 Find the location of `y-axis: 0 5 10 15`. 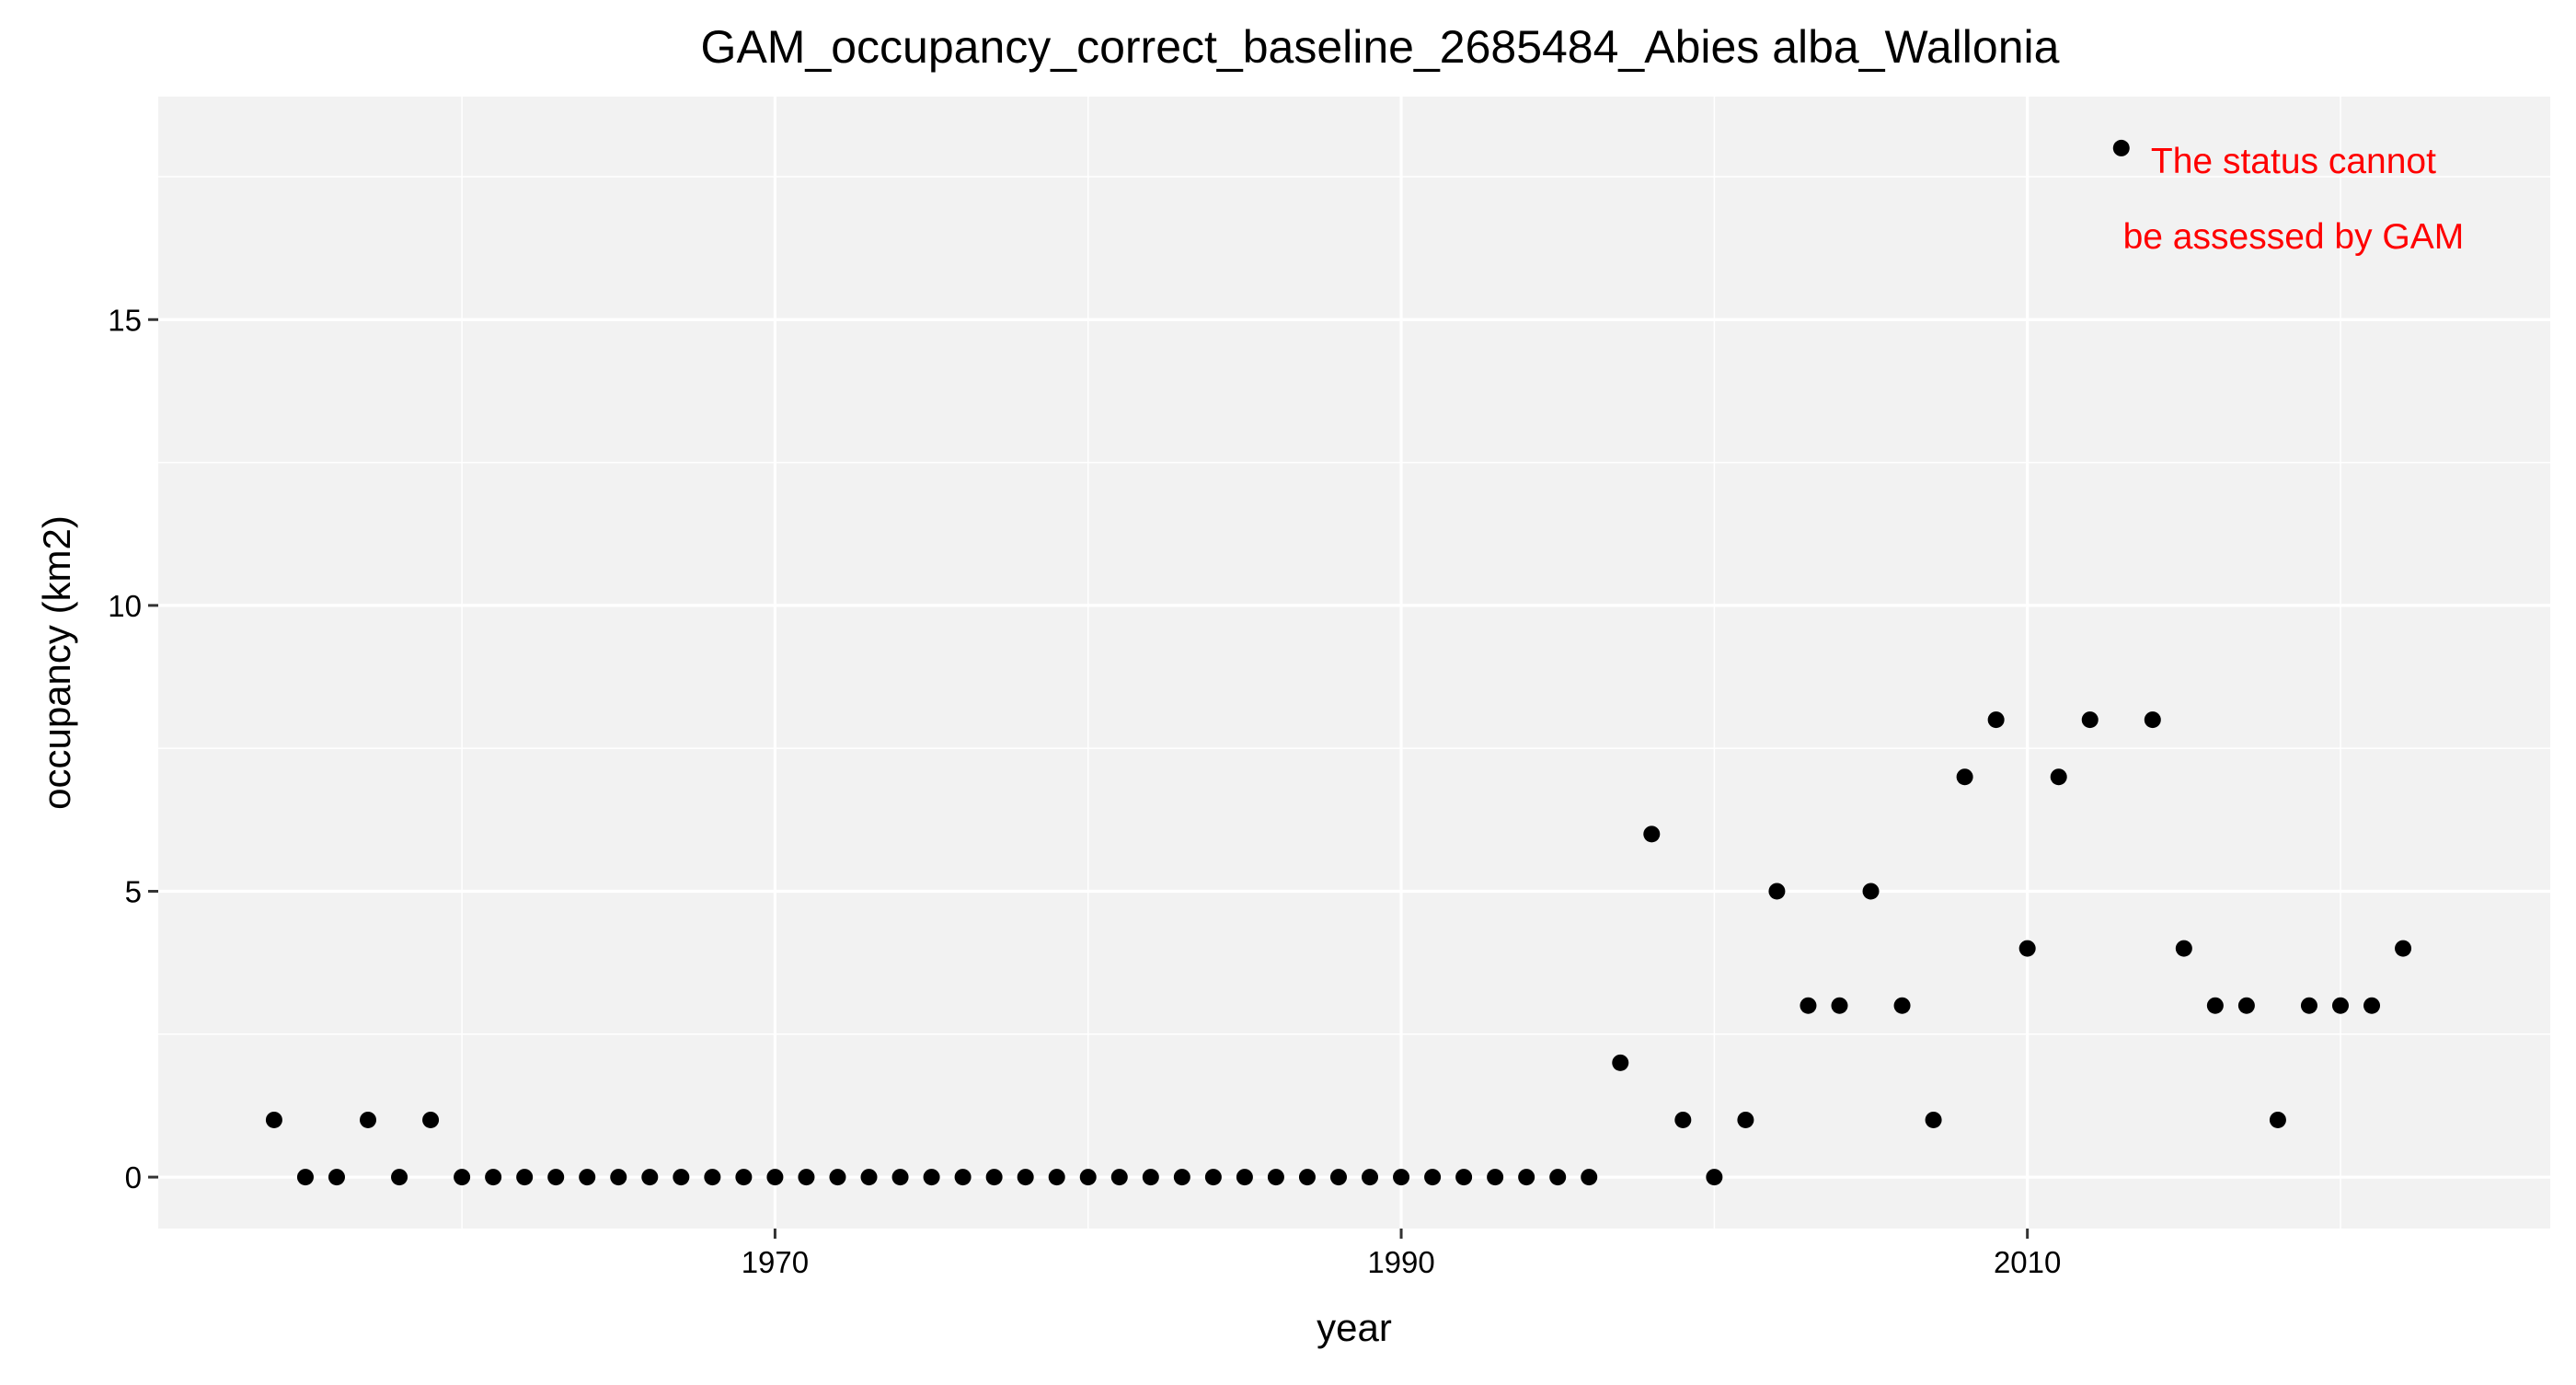

y-axis: 0 5 10 15 is located at coordinates (133, 749).